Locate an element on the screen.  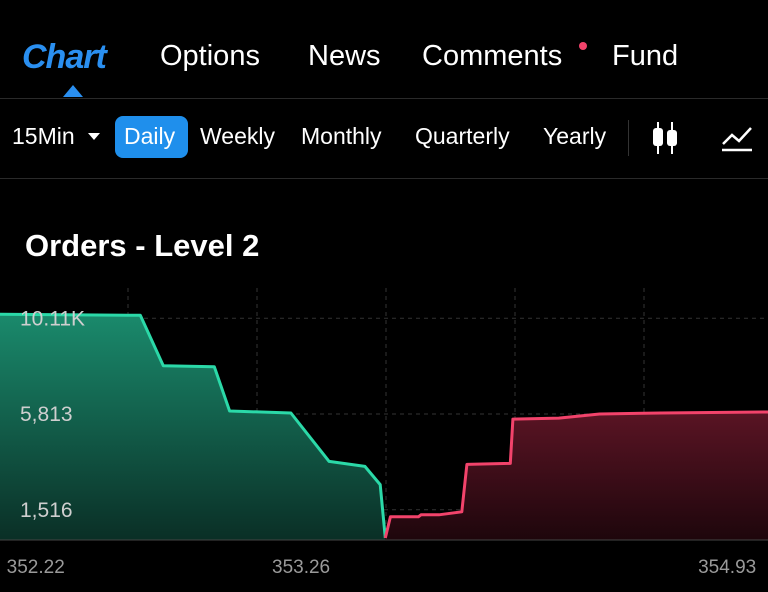
timeframe: Yearly is located at coordinates (575, 136).